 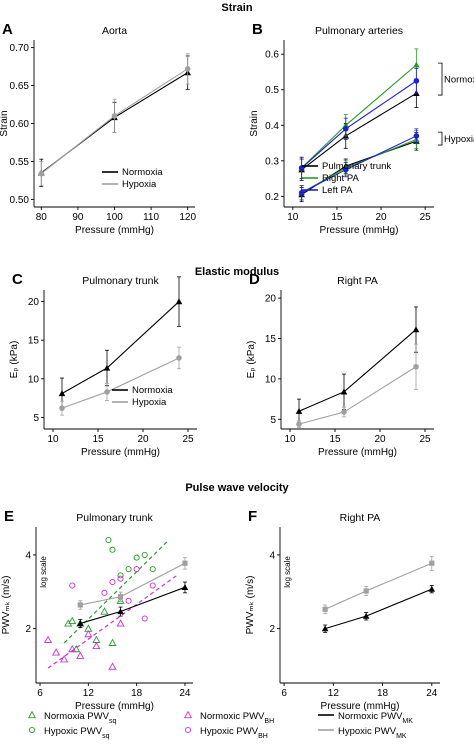 What do you see at coordinates (254, 279) in the screenshot?
I see `panel-letter: D` at bounding box center [254, 279].